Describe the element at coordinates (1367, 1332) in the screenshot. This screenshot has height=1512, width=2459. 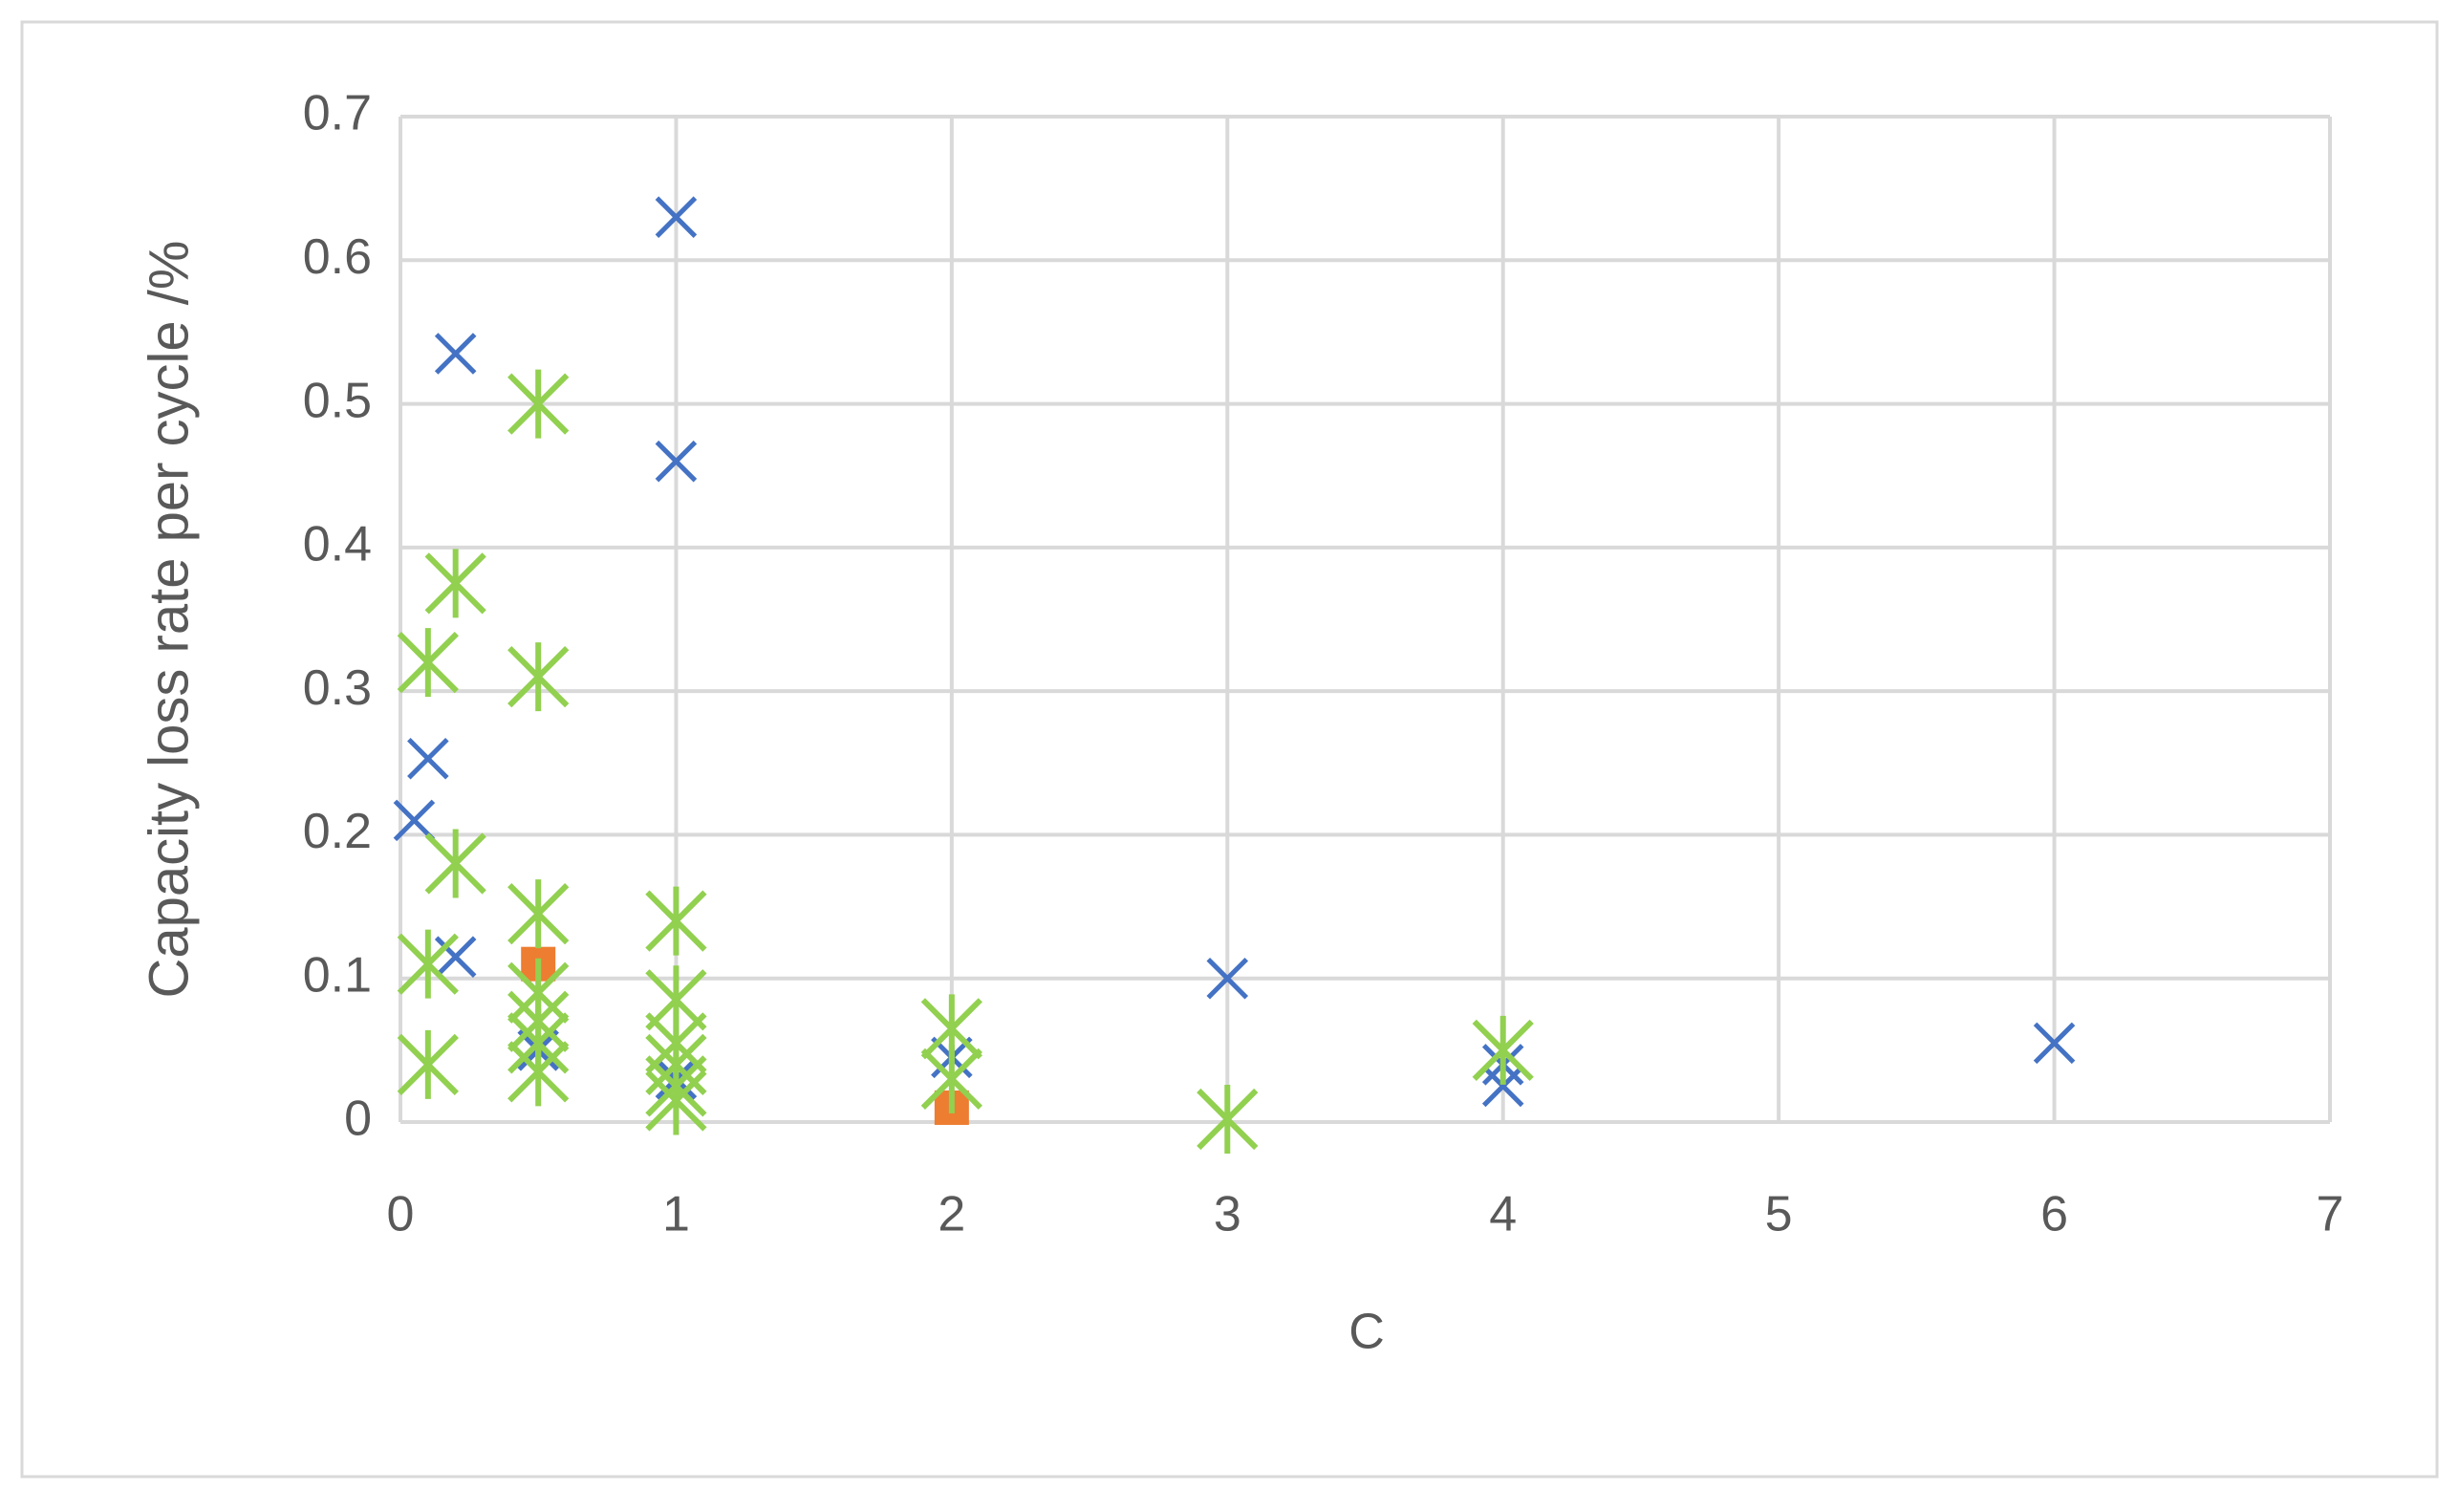
I see `x-axis-title: C` at that location.